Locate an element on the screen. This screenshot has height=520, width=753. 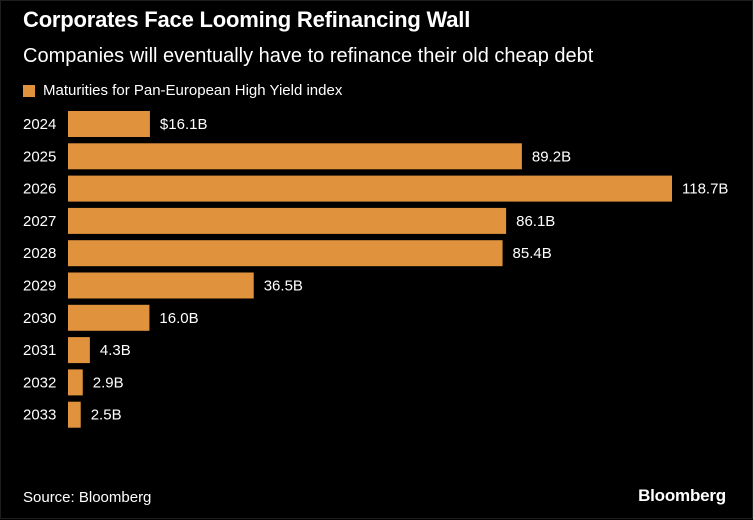
data-label-2029: 36.5B is located at coordinates (283, 286).